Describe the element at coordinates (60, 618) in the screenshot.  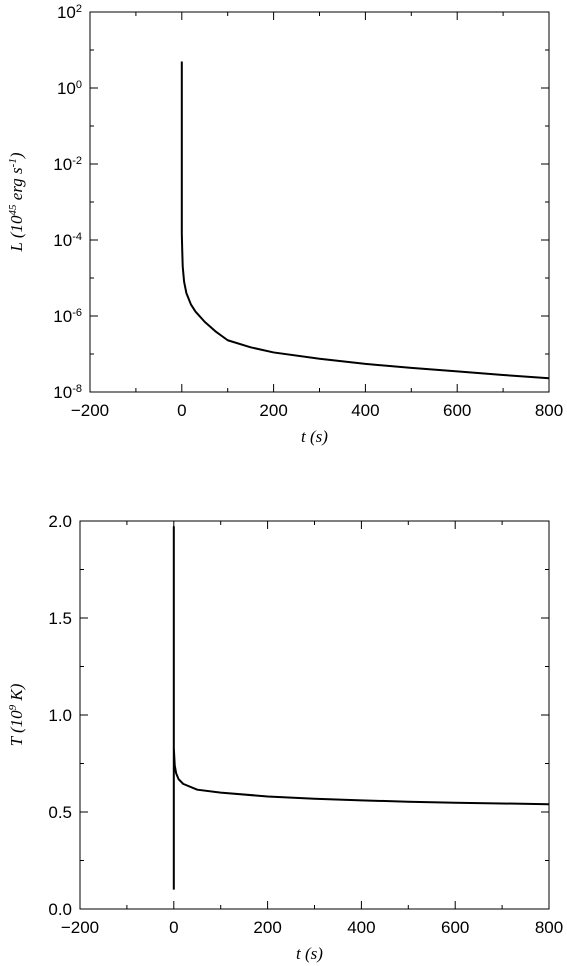
I see `y-tick-label: 1.5` at that location.